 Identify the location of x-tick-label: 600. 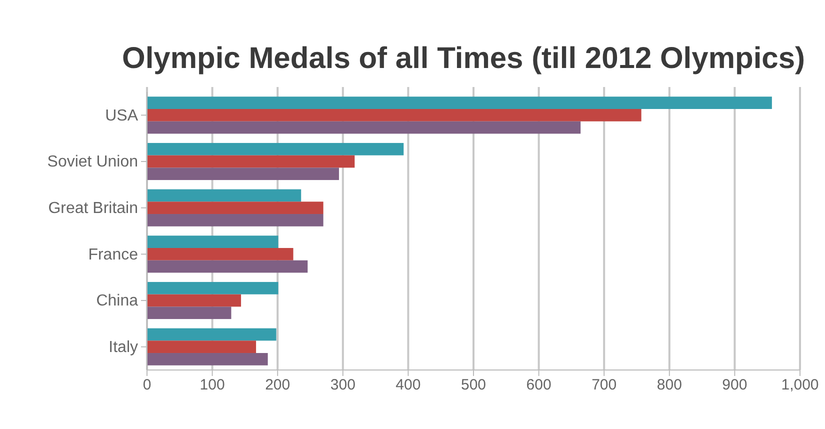
(539, 385).